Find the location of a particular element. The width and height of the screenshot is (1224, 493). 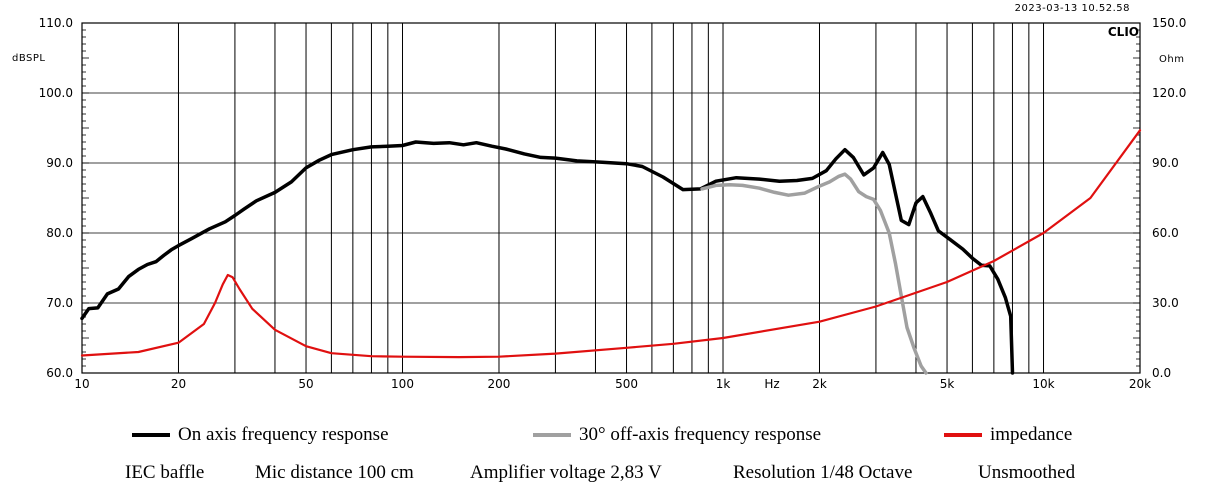

left-tick-label: 110.0 is located at coordinates (56, 23).